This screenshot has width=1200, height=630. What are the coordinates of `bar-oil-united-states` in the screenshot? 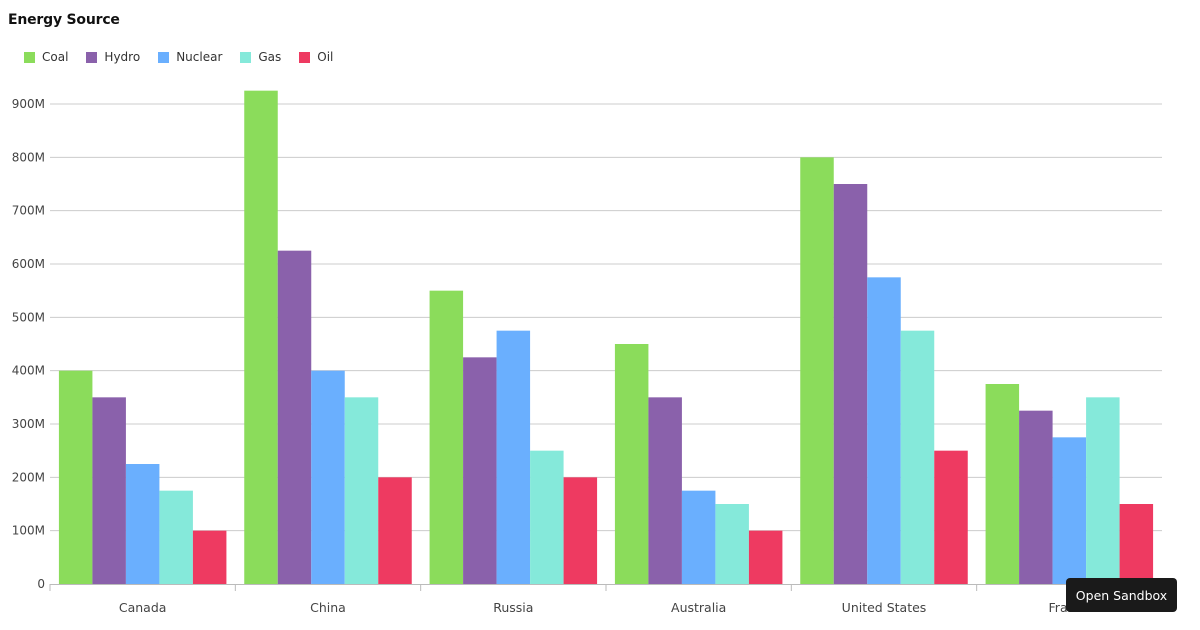 It's located at (951, 517).